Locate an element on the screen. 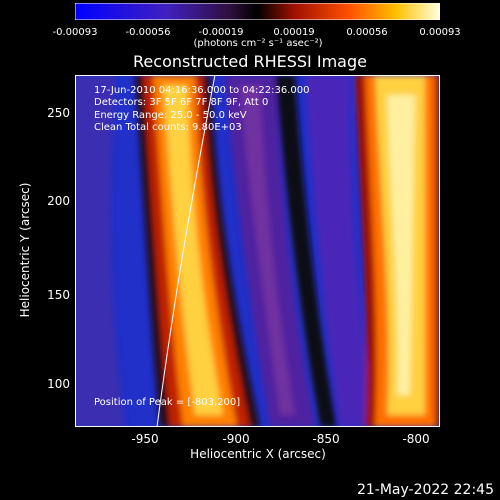 Image resolution: width=500 pixels, height=500 pixels. colorbar-tick: 0.00056 is located at coordinates (367, 32).